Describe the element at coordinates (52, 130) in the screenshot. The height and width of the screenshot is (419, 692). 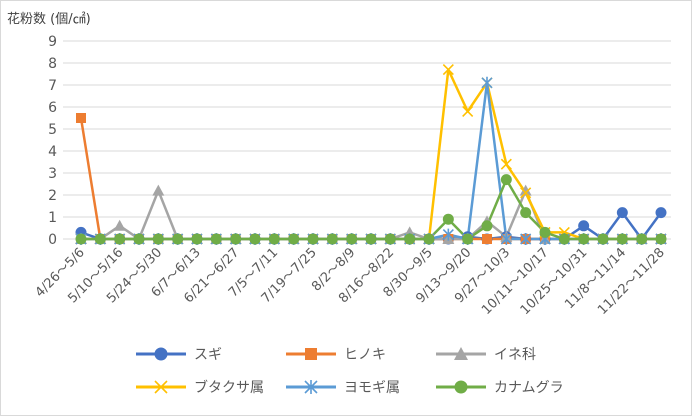
I see `y-tick-label: 5` at that location.